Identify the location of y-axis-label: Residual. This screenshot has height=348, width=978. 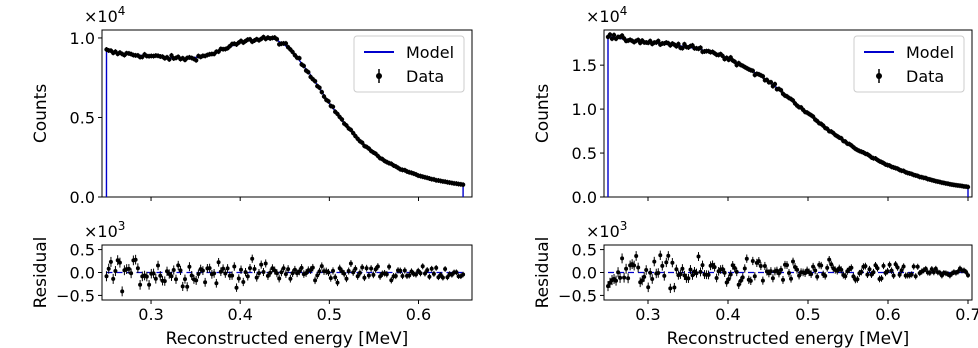
(543, 273).